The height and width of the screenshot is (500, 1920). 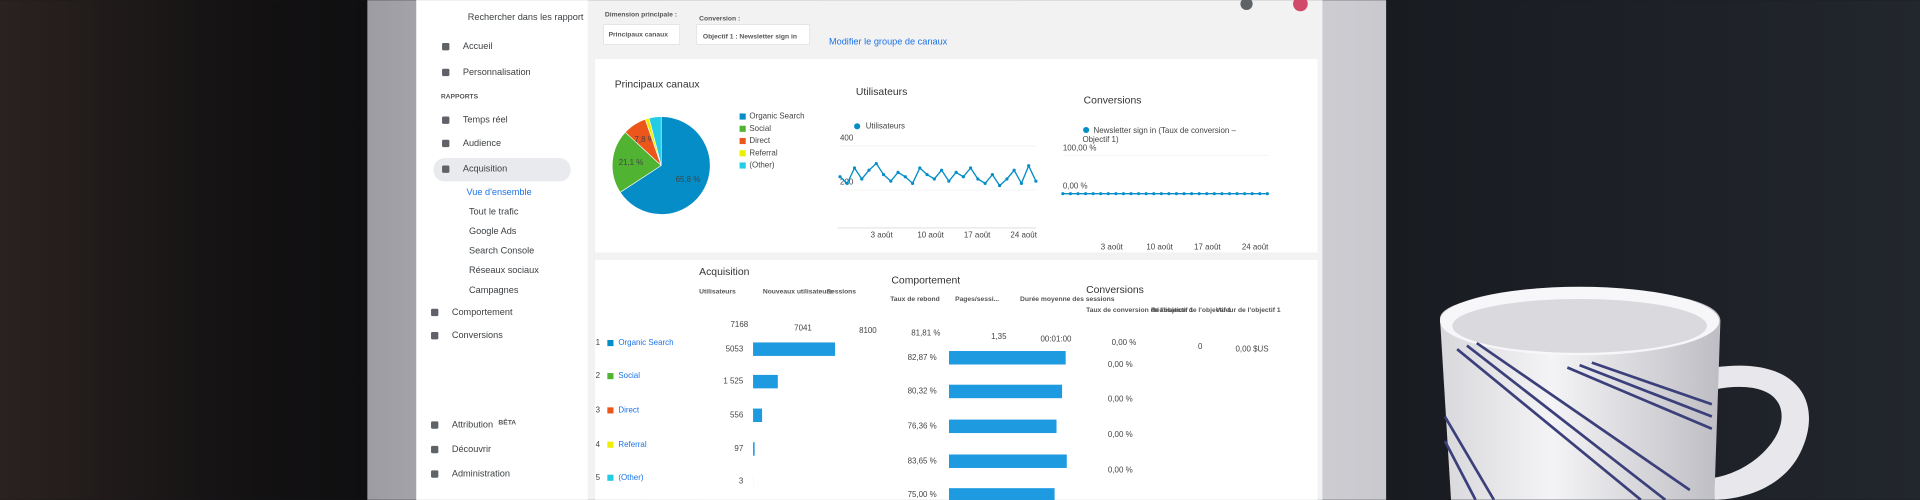 I want to click on nav-item: Search Console, so click(x=501, y=251).